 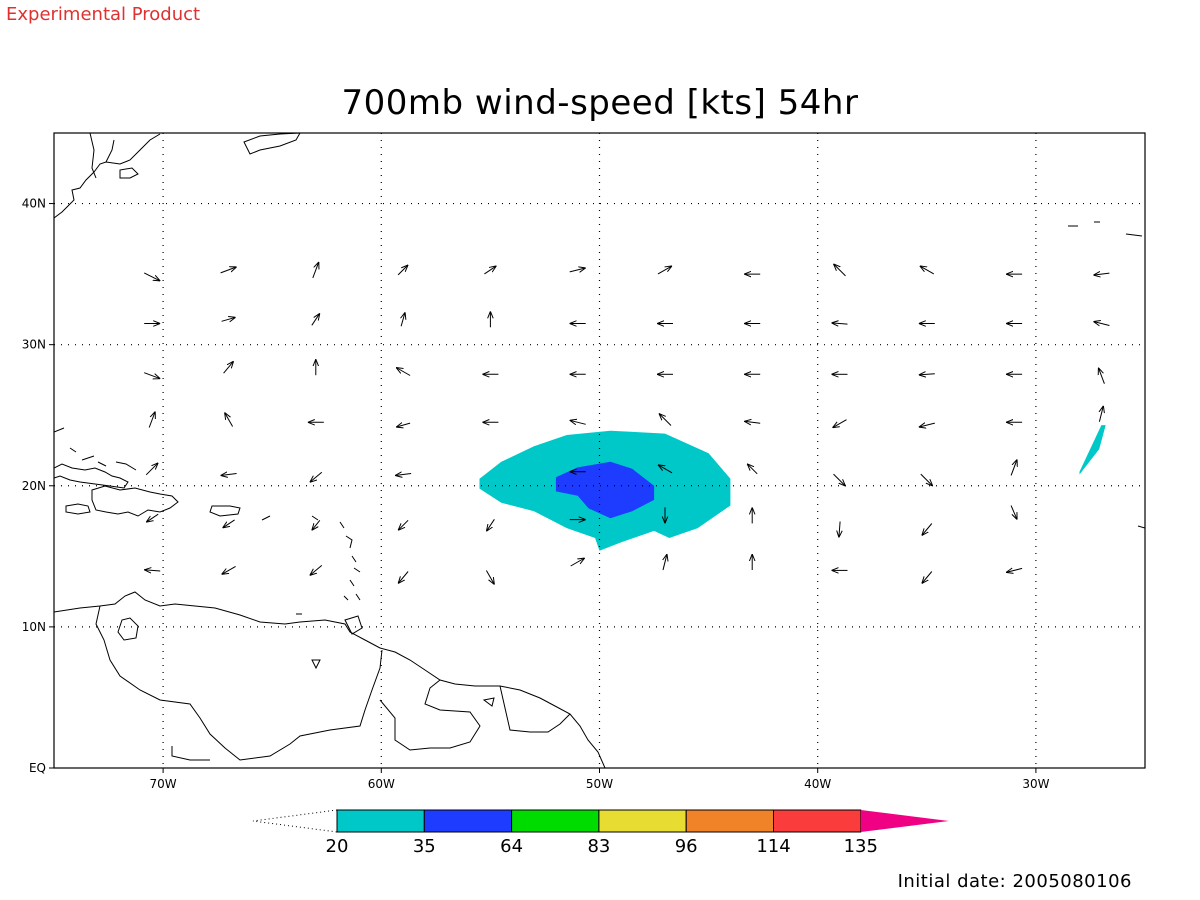 What do you see at coordinates (792, 488) in the screenshot?
I see `wind-speed-shading` at bounding box center [792, 488].